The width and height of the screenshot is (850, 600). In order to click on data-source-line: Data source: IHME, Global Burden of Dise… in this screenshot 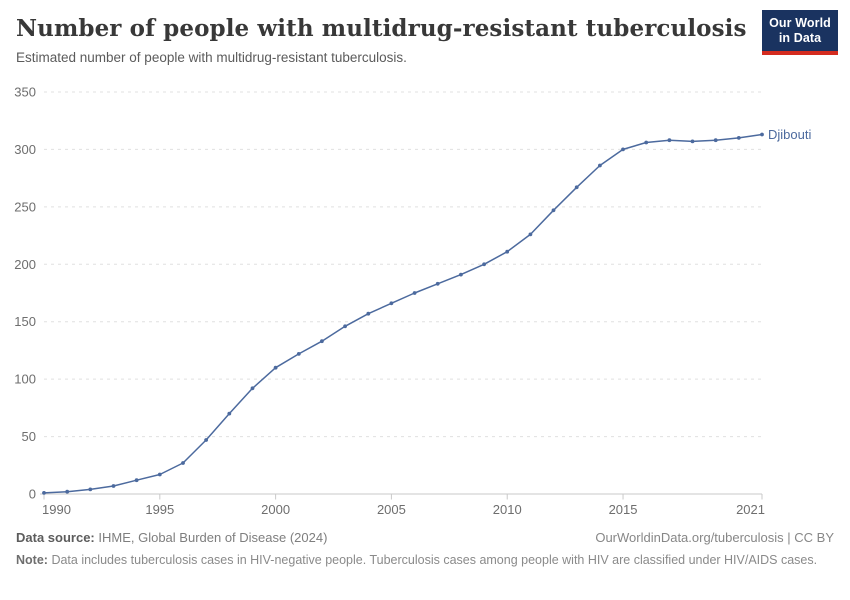, I will do `click(171, 537)`.